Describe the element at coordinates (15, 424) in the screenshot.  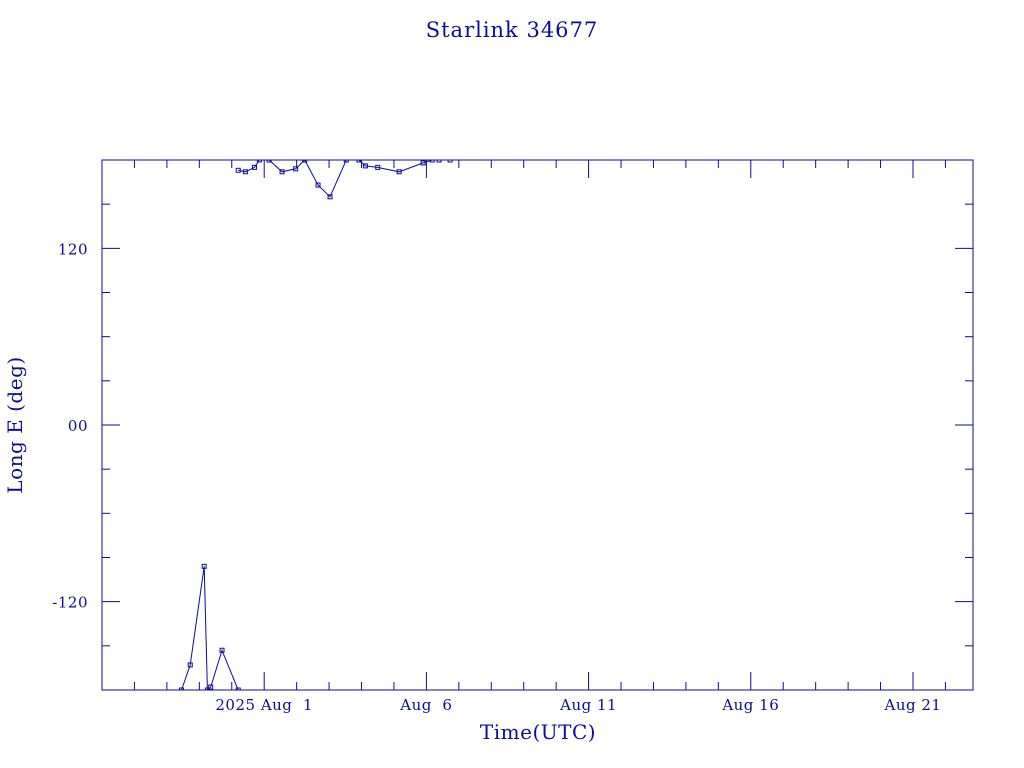
I see `y-axis-label: Long E (deg)` at that location.